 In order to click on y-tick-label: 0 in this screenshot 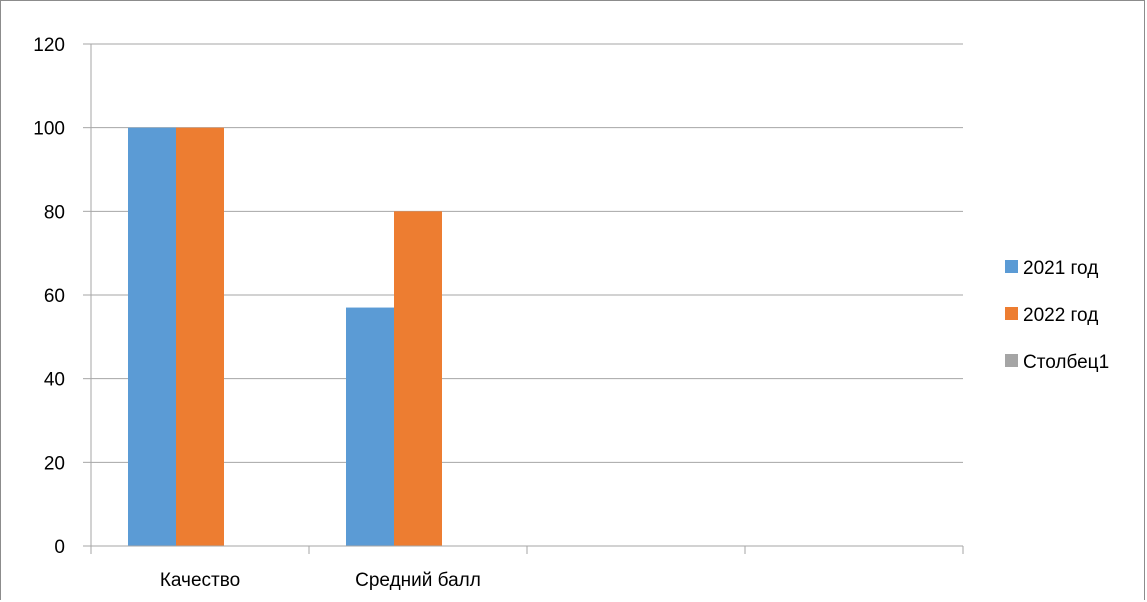, I will do `click(59, 547)`.